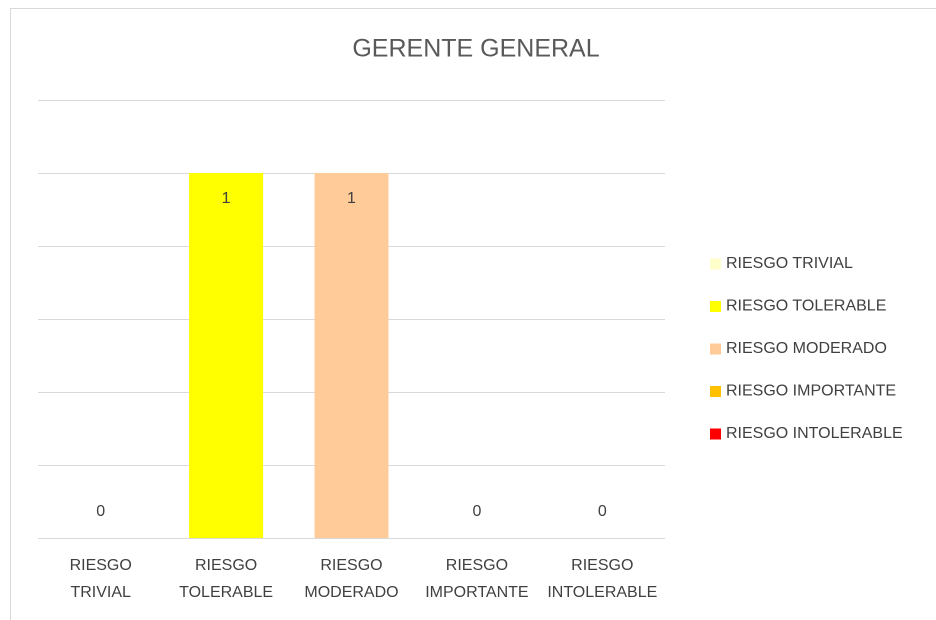  I want to click on x-tick-label: RIESGO TRIVIAL, so click(101, 579).